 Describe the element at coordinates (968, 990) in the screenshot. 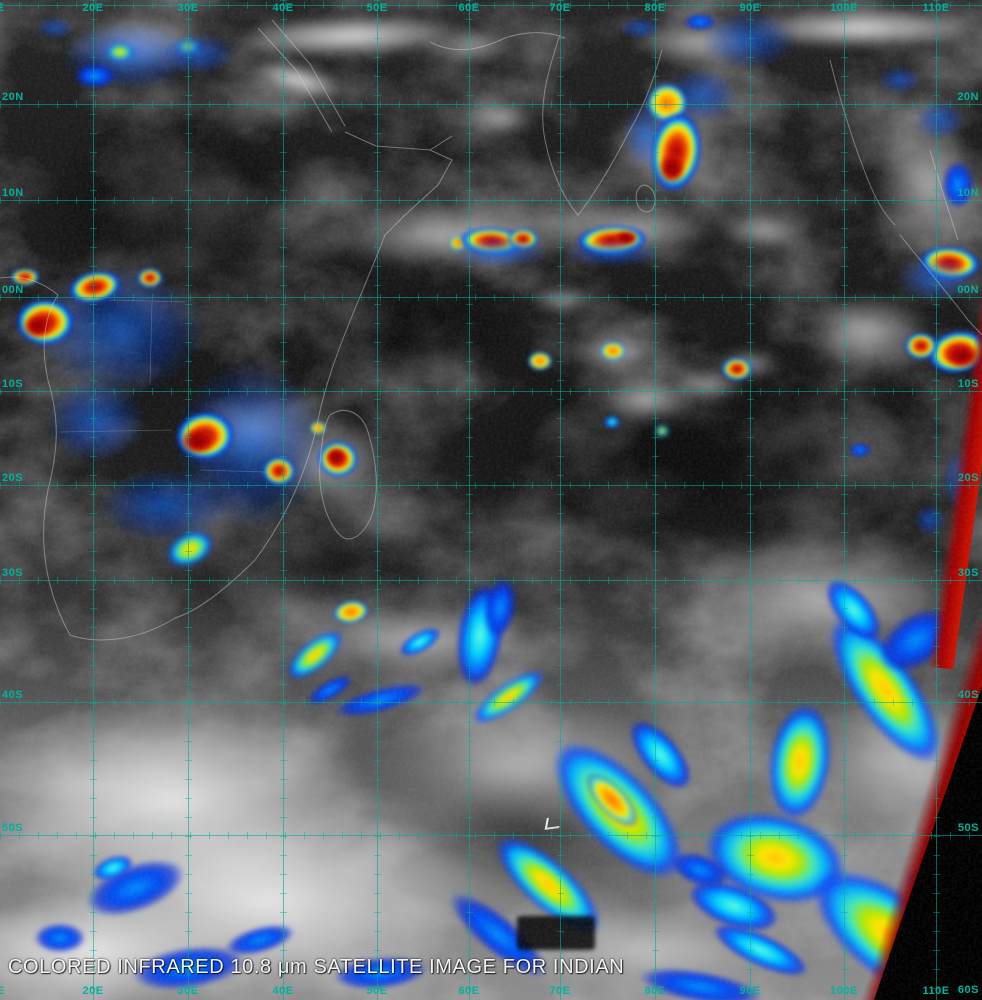

I see `latitude-label: 60S` at that location.